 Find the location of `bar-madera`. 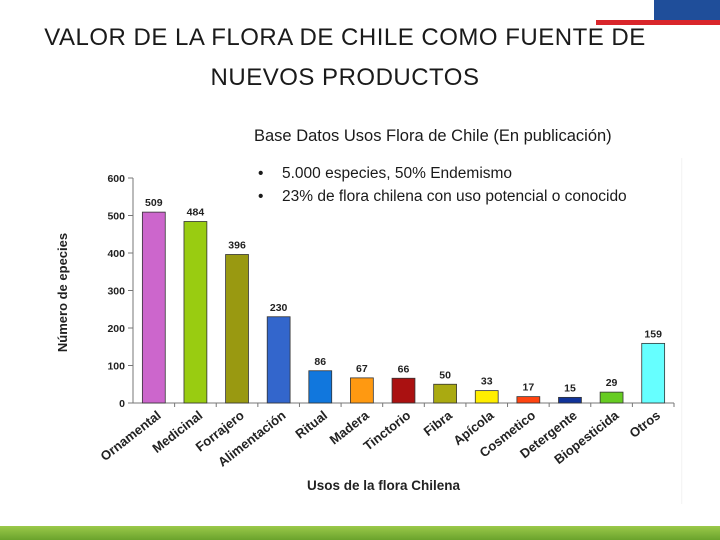

bar-madera is located at coordinates (362, 390).